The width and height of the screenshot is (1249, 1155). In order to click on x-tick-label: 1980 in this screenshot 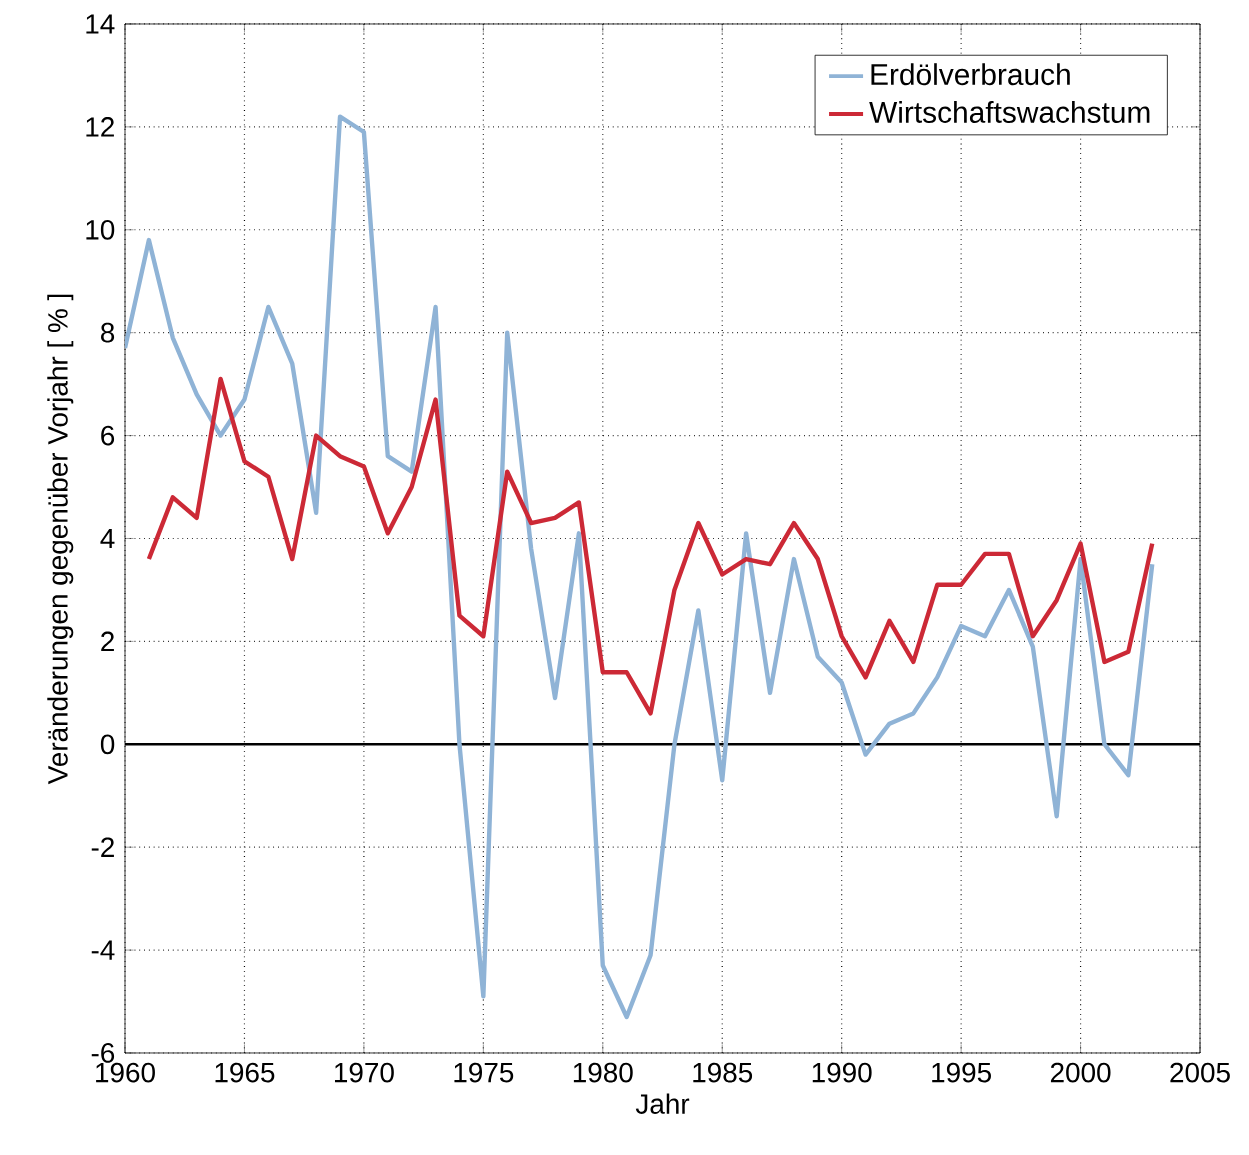, I will do `click(603, 1072)`.